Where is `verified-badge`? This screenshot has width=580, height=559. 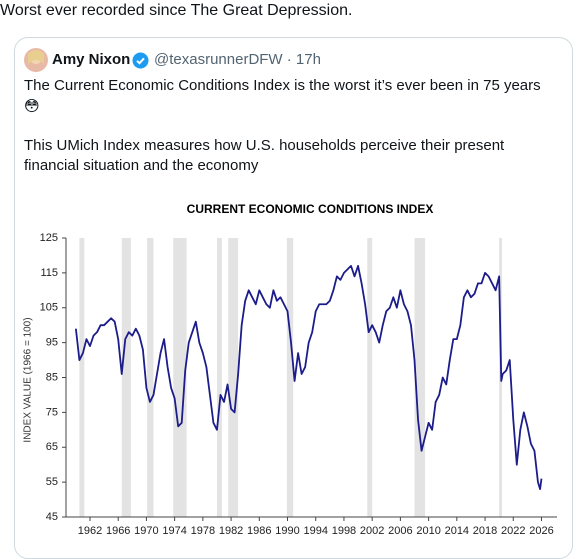 verified-badge is located at coordinates (140, 60).